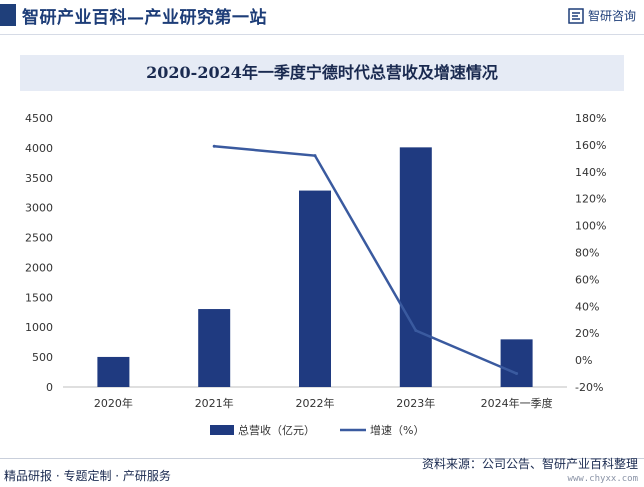  I want to click on chart-title-banner: 2020-2024年一季度宁德时代总营收及增速情况, so click(322, 73).